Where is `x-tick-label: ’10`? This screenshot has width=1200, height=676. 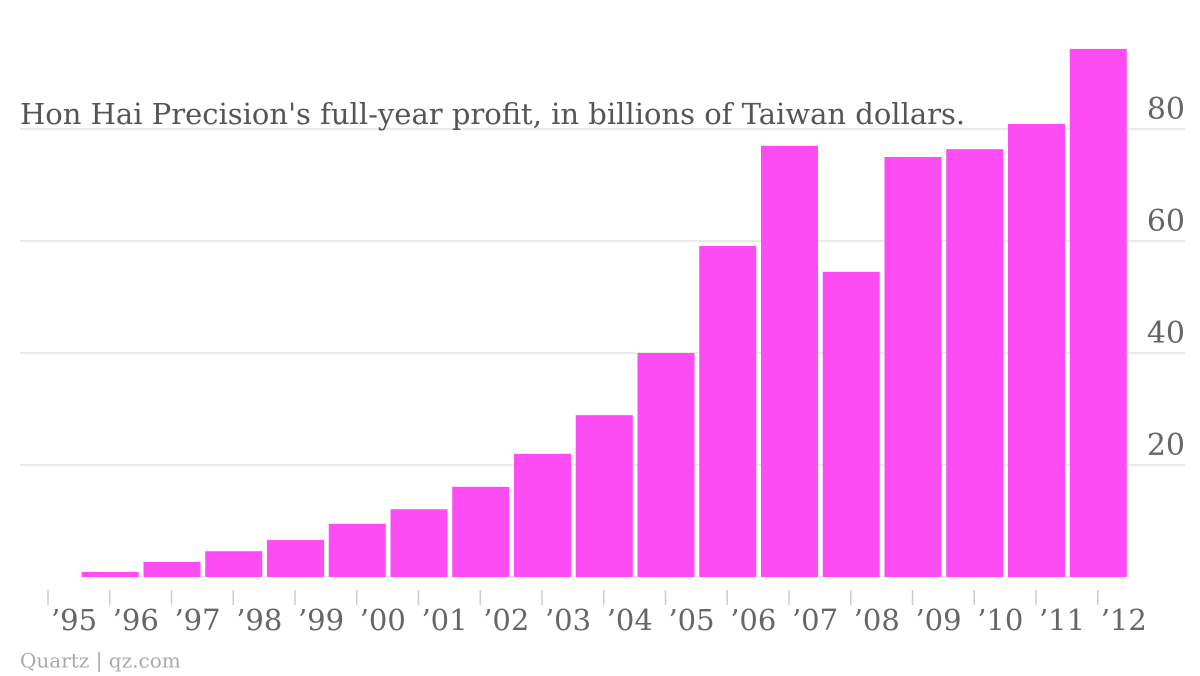
x-tick-label: ’10 is located at coordinates (1000, 620).